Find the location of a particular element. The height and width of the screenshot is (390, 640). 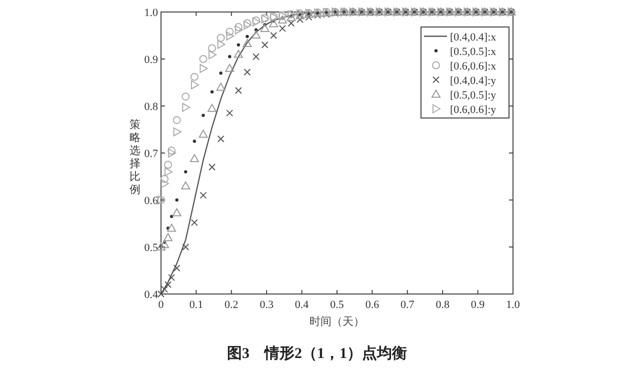

x-tick-label: 0.2 is located at coordinates (231, 305).